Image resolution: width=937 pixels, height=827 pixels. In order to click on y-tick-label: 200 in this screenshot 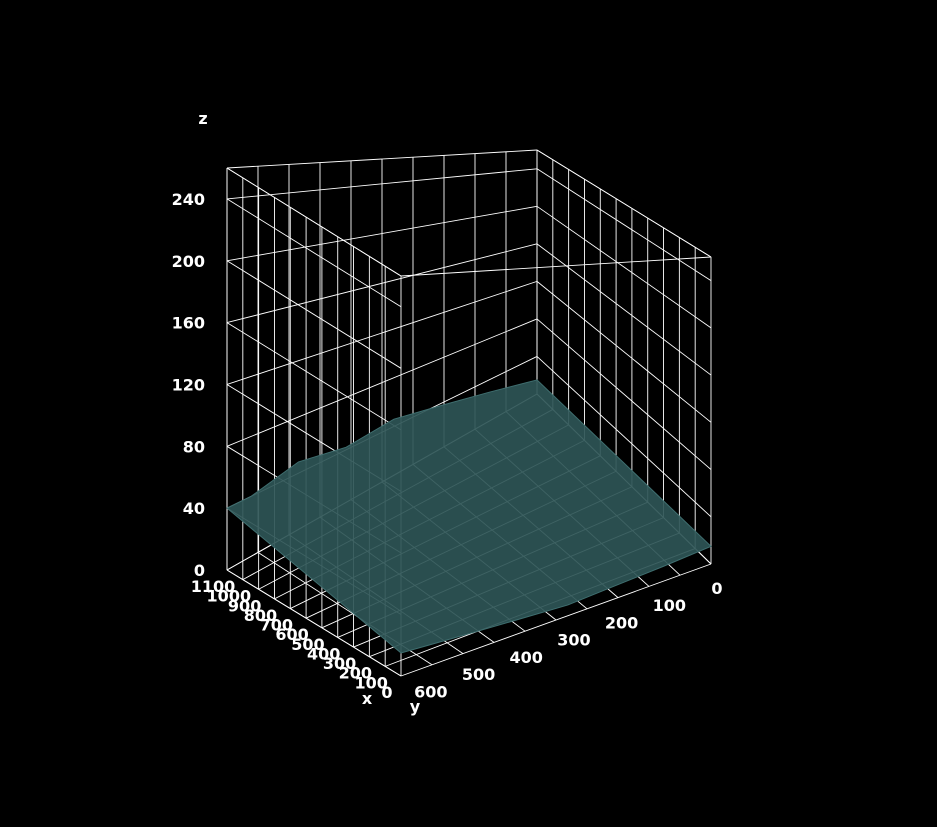, I will do `click(621, 622)`.